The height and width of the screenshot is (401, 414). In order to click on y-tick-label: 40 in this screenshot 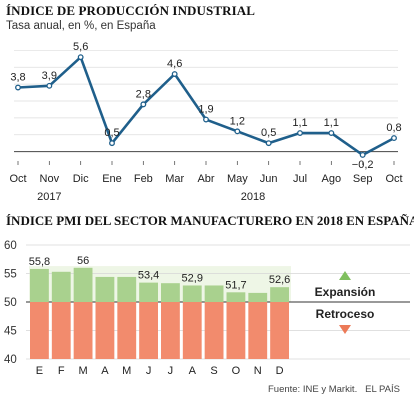, I will do `click(10, 360)`.